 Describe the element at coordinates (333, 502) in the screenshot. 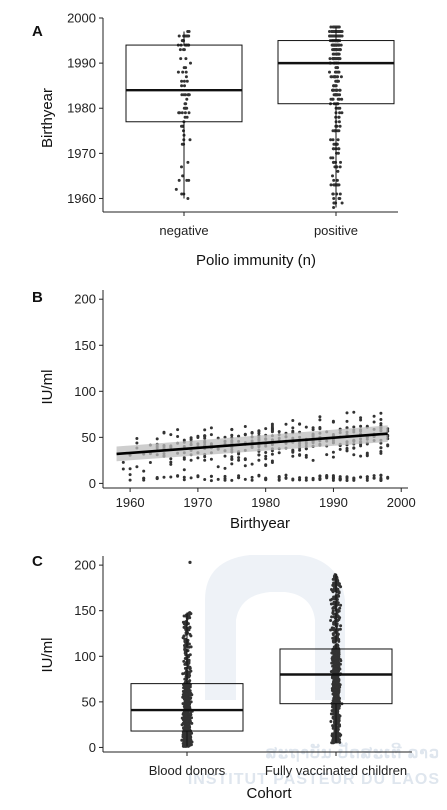

I see `b-x-tick-label: 1990` at that location.